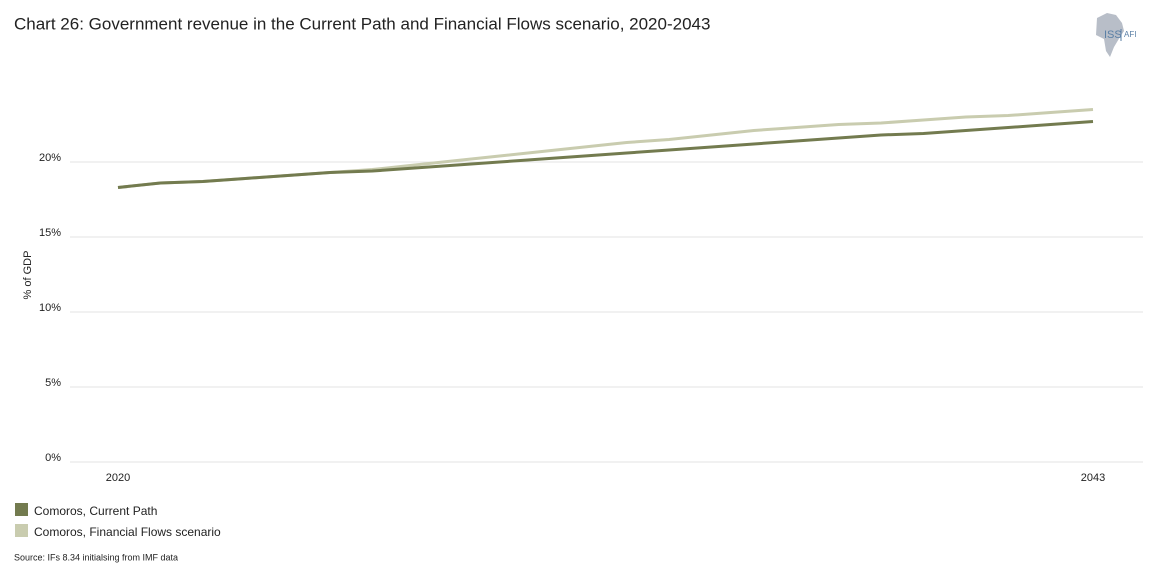 Image resolution: width=1154 pixels, height=588 pixels. Describe the element at coordinates (118, 478) in the screenshot. I see `x-tick-label: 2020` at that location.